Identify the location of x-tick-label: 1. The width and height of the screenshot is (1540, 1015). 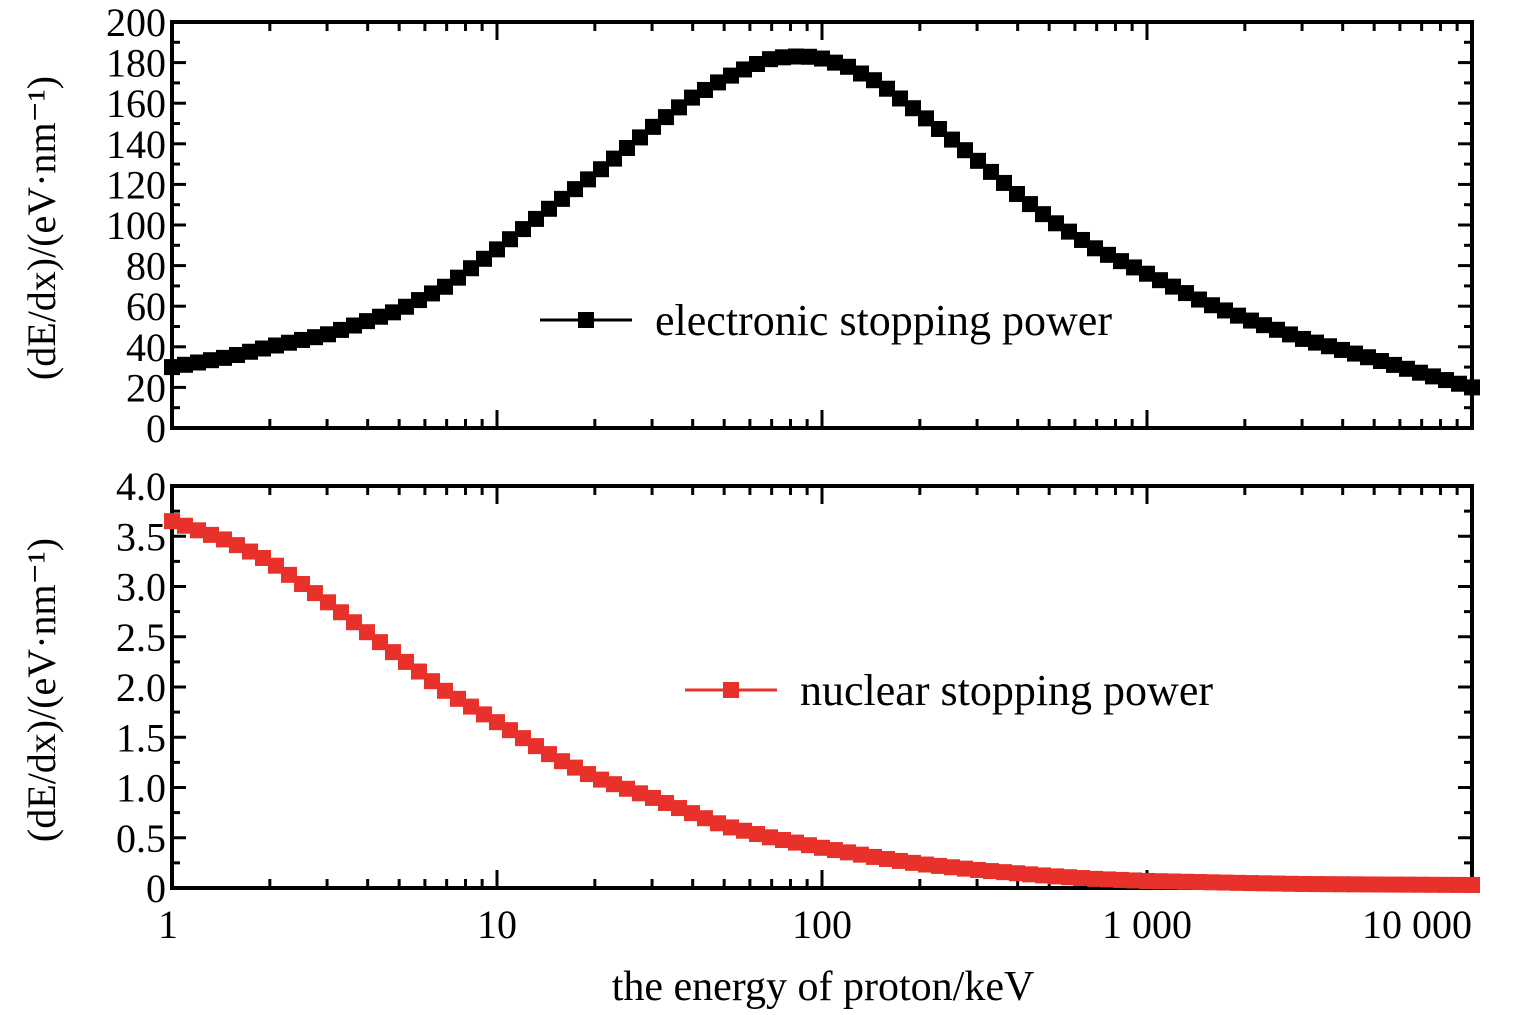
(168, 924).